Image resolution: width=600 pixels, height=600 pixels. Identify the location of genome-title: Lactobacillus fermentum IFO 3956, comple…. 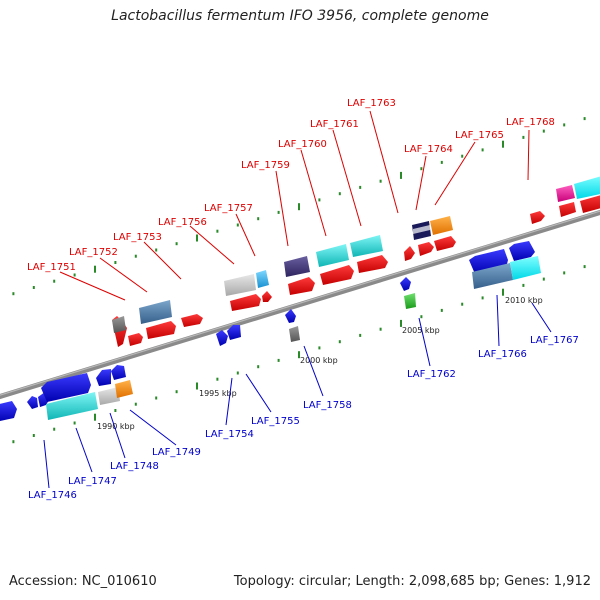
(300, 16).